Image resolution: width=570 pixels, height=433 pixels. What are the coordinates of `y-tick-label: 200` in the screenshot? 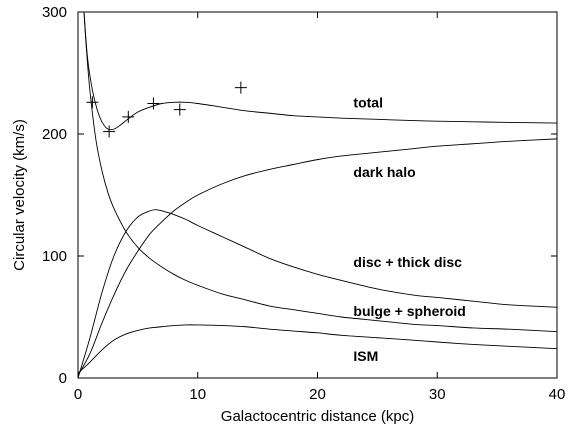 It's located at (54, 134).